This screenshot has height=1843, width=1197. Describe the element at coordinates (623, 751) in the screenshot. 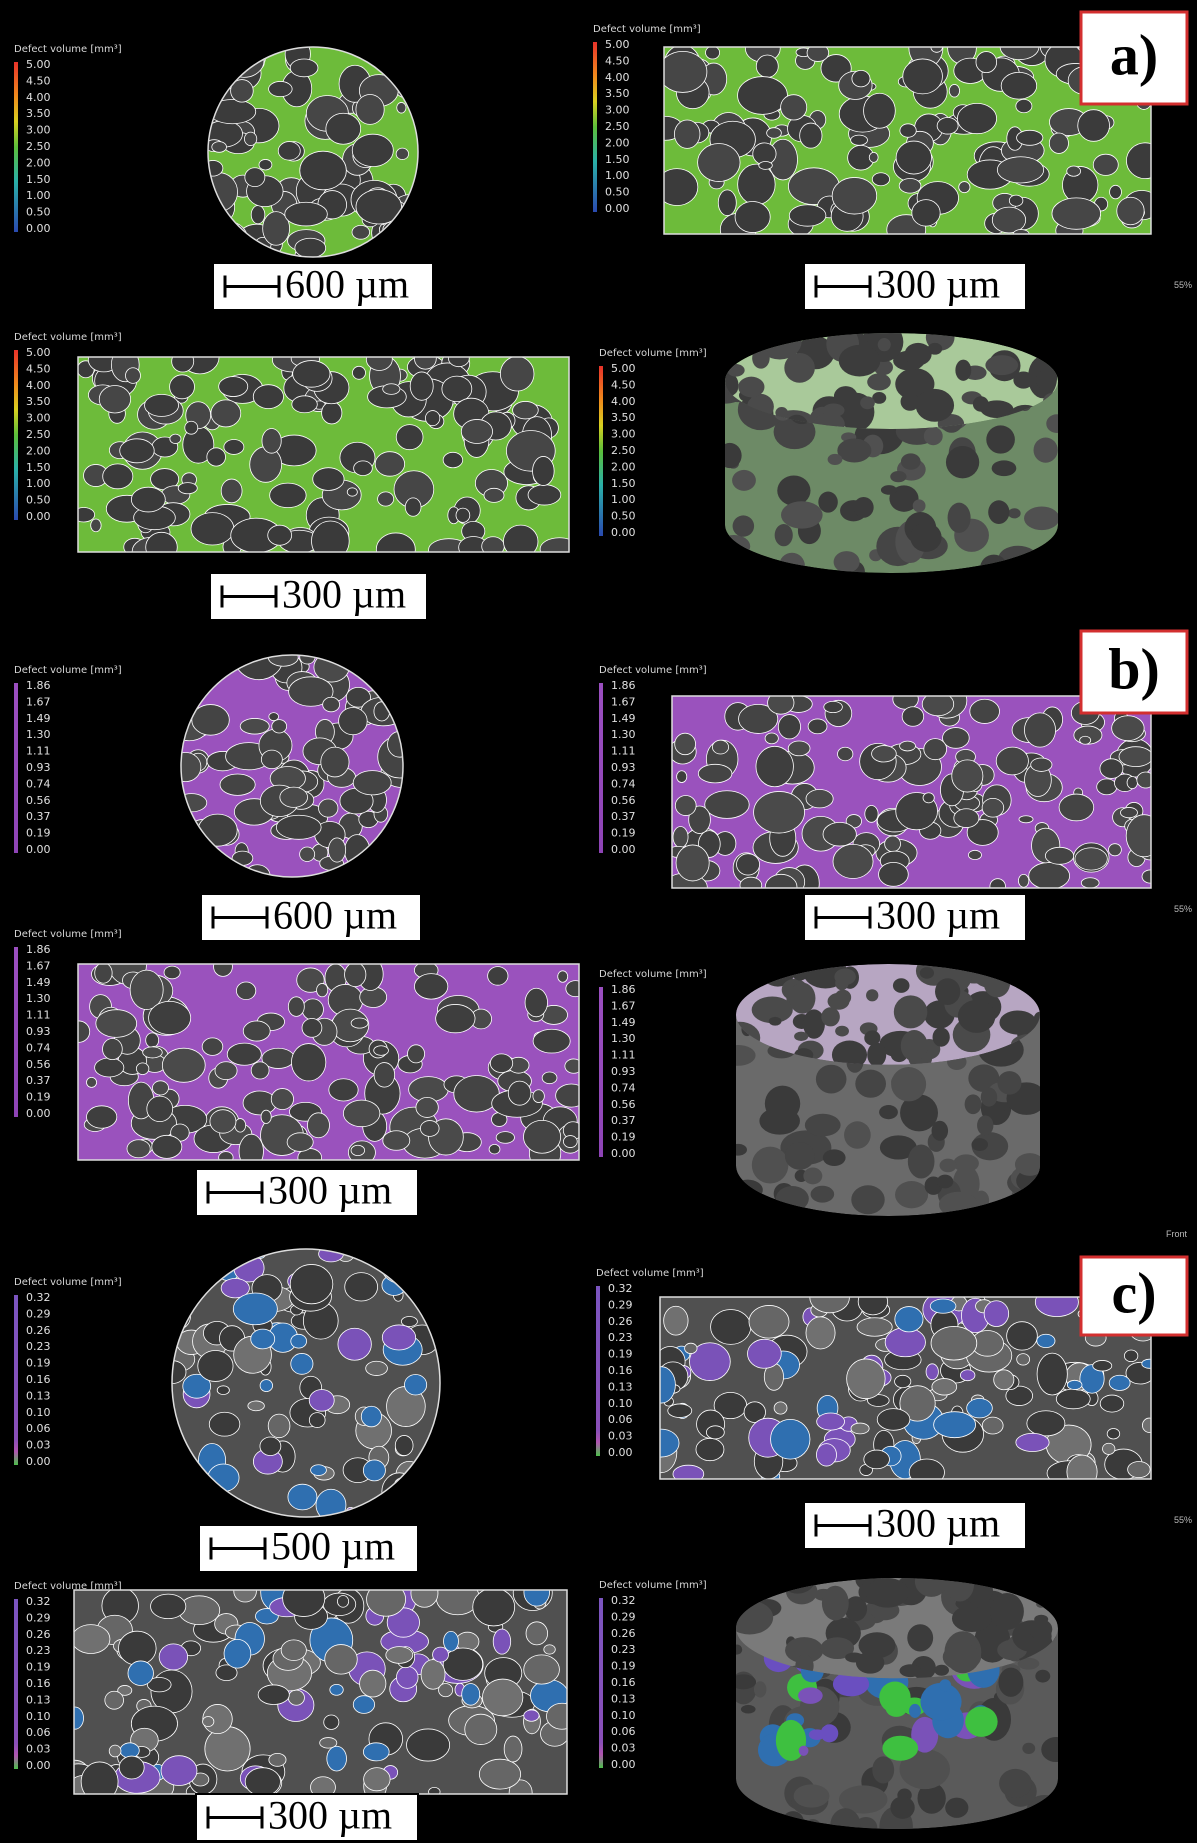

I see `legend-tick-label: 1.11` at that location.